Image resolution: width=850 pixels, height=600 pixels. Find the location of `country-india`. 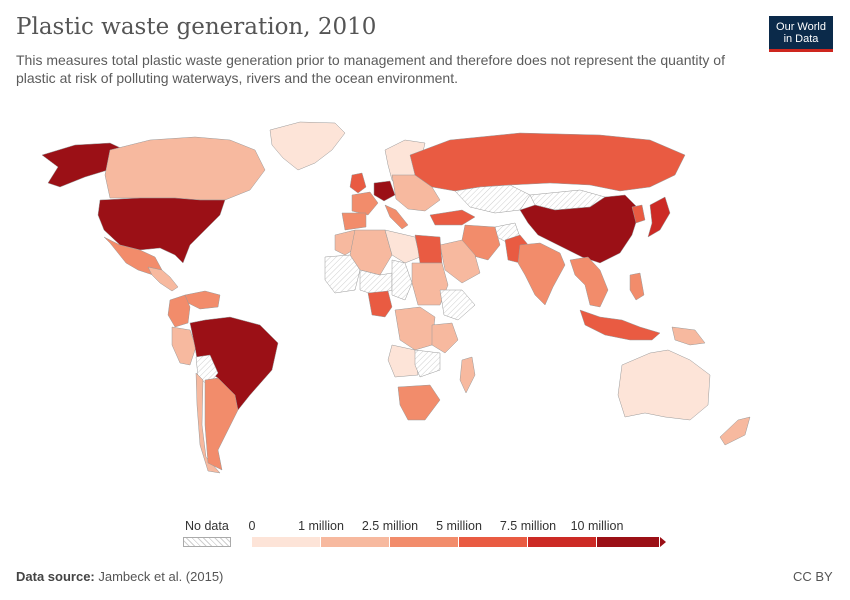

country-india is located at coordinates (541, 274).